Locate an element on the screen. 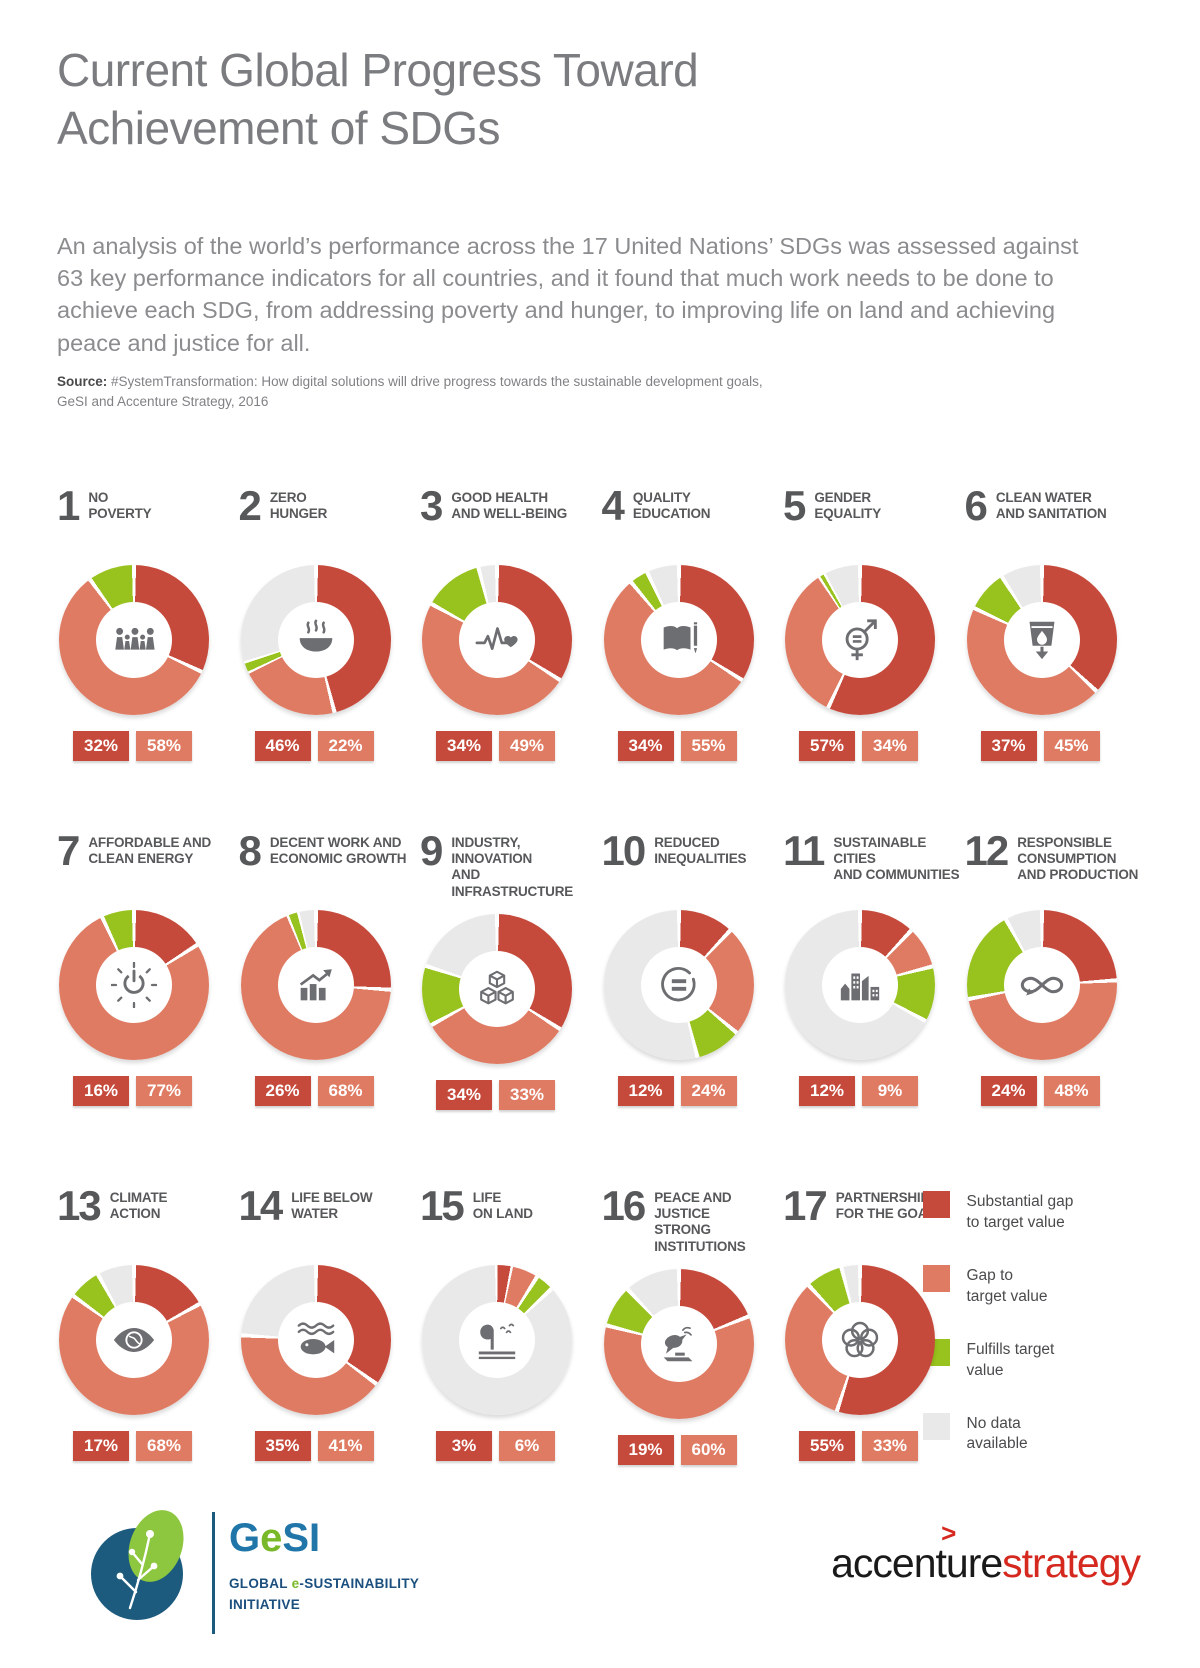 This screenshot has width=1200, height=1668. sdg-value-badges: 57% 34% is located at coordinates (882, 746).